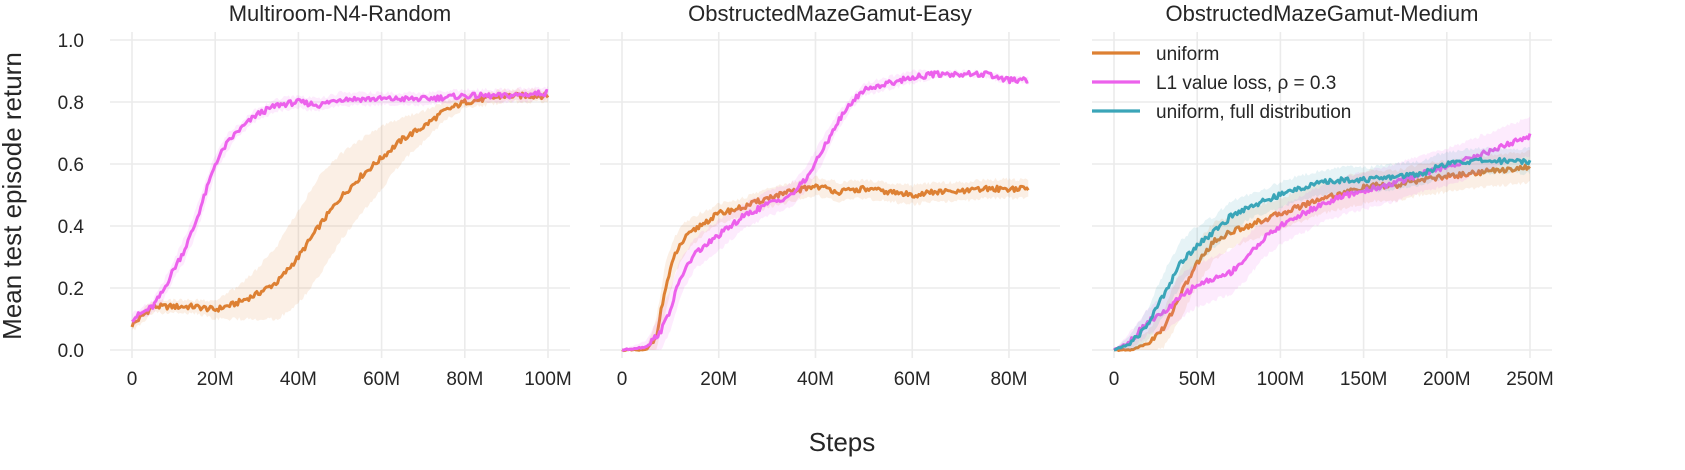 This screenshot has width=1685, height=470. Describe the element at coordinates (340, 13) in the screenshot. I see `chart-title: Multiroom-N4-Random` at that location.